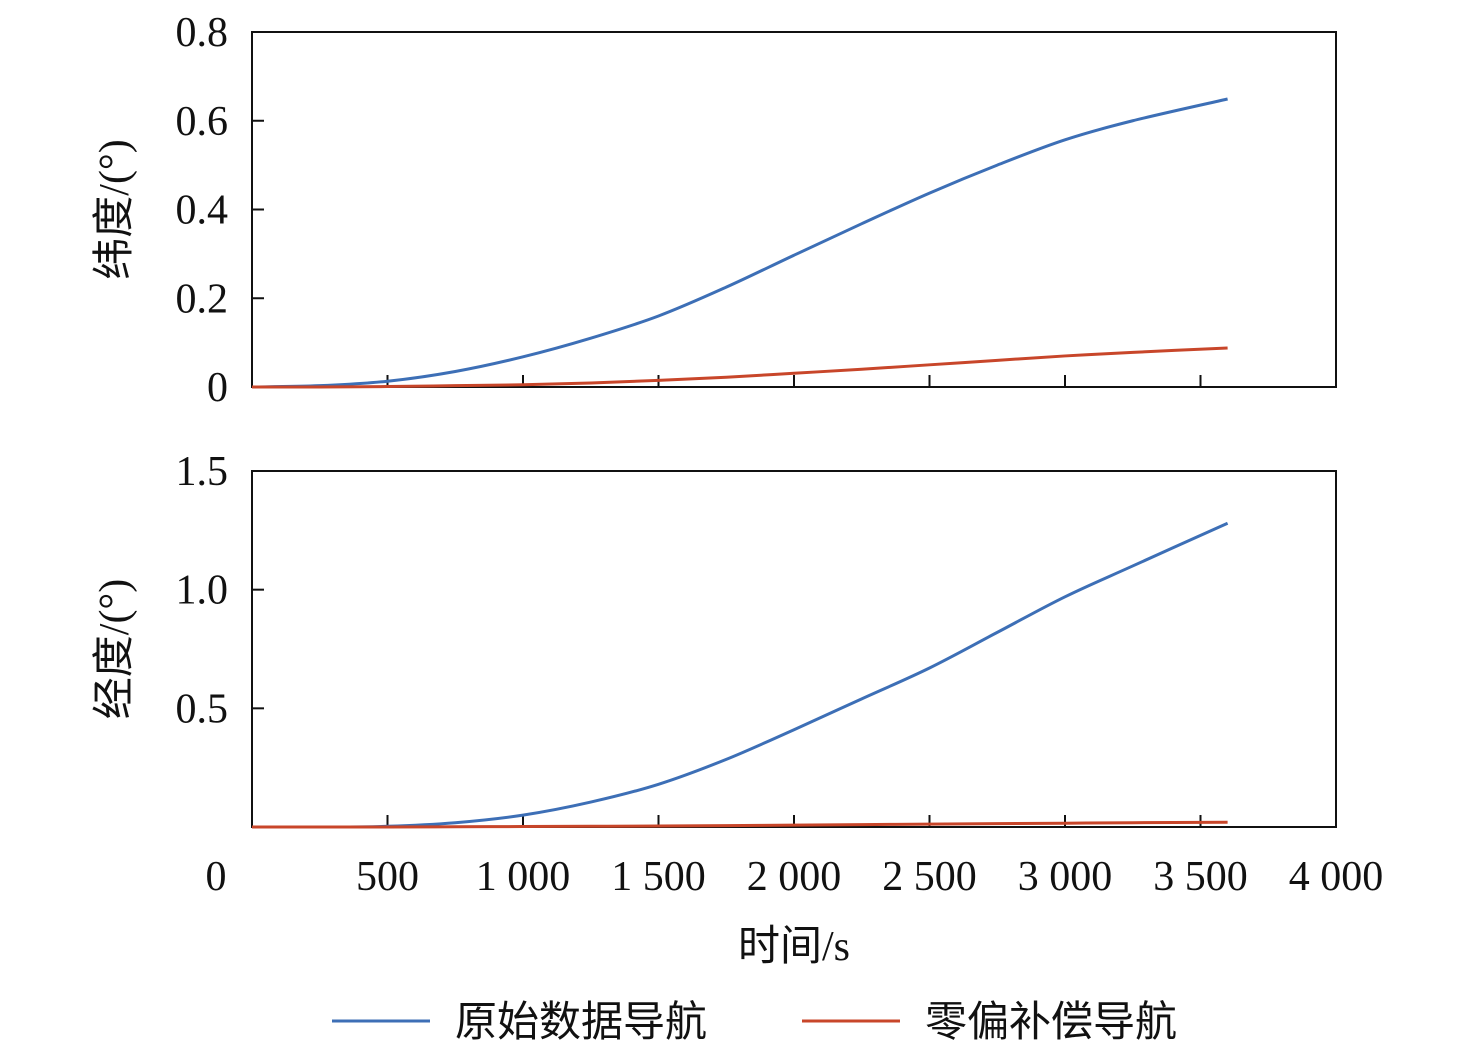  What do you see at coordinates (202, 591) in the screenshot?
I see `y-tick-label: 1.0` at bounding box center [202, 591].